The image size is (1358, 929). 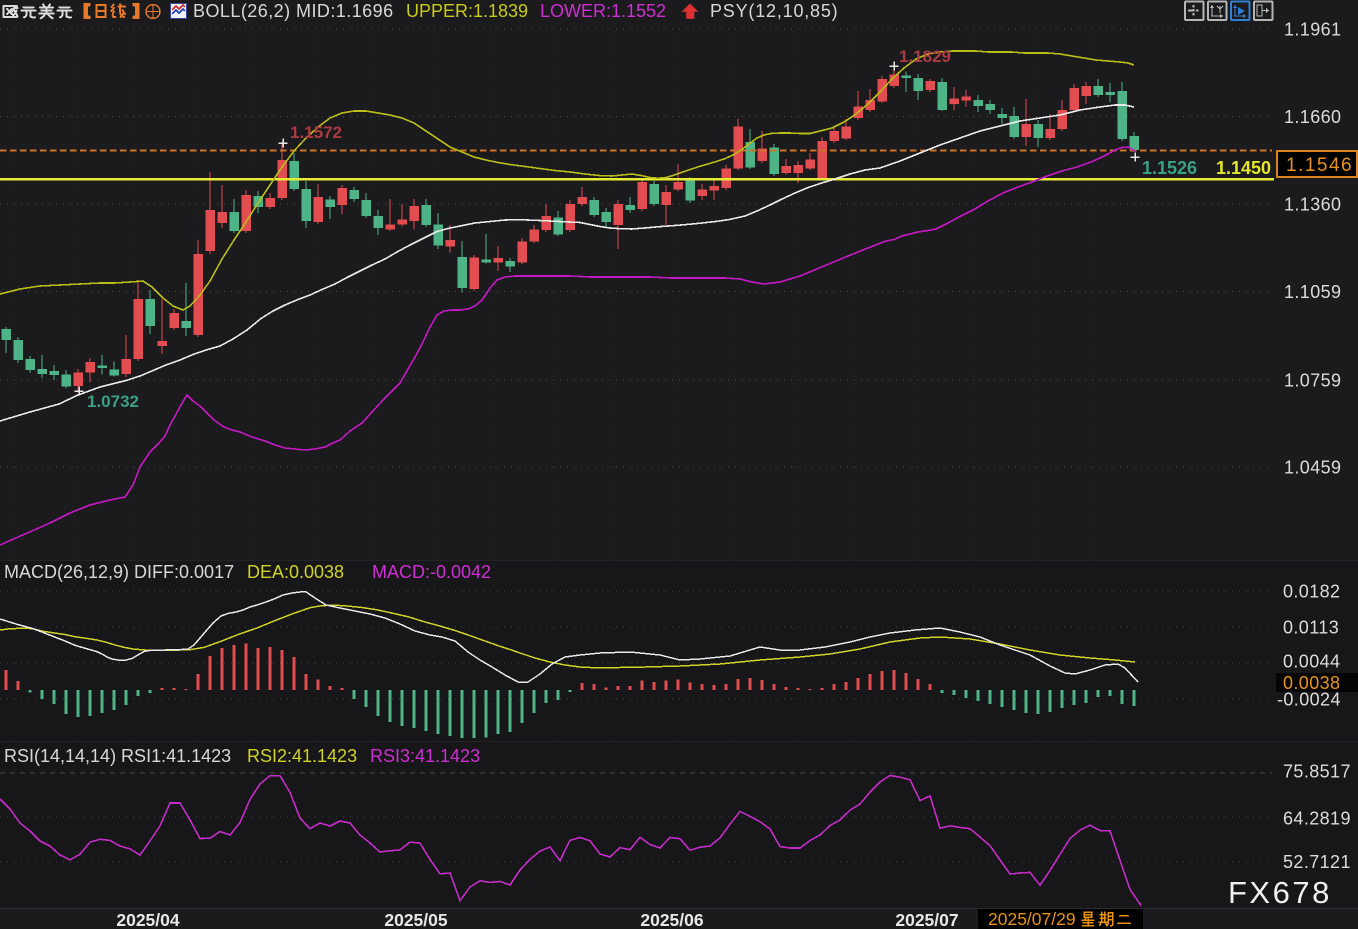 What do you see at coordinates (672, 919) in the screenshot?
I see `svg-text: 2025/06` at bounding box center [672, 919].